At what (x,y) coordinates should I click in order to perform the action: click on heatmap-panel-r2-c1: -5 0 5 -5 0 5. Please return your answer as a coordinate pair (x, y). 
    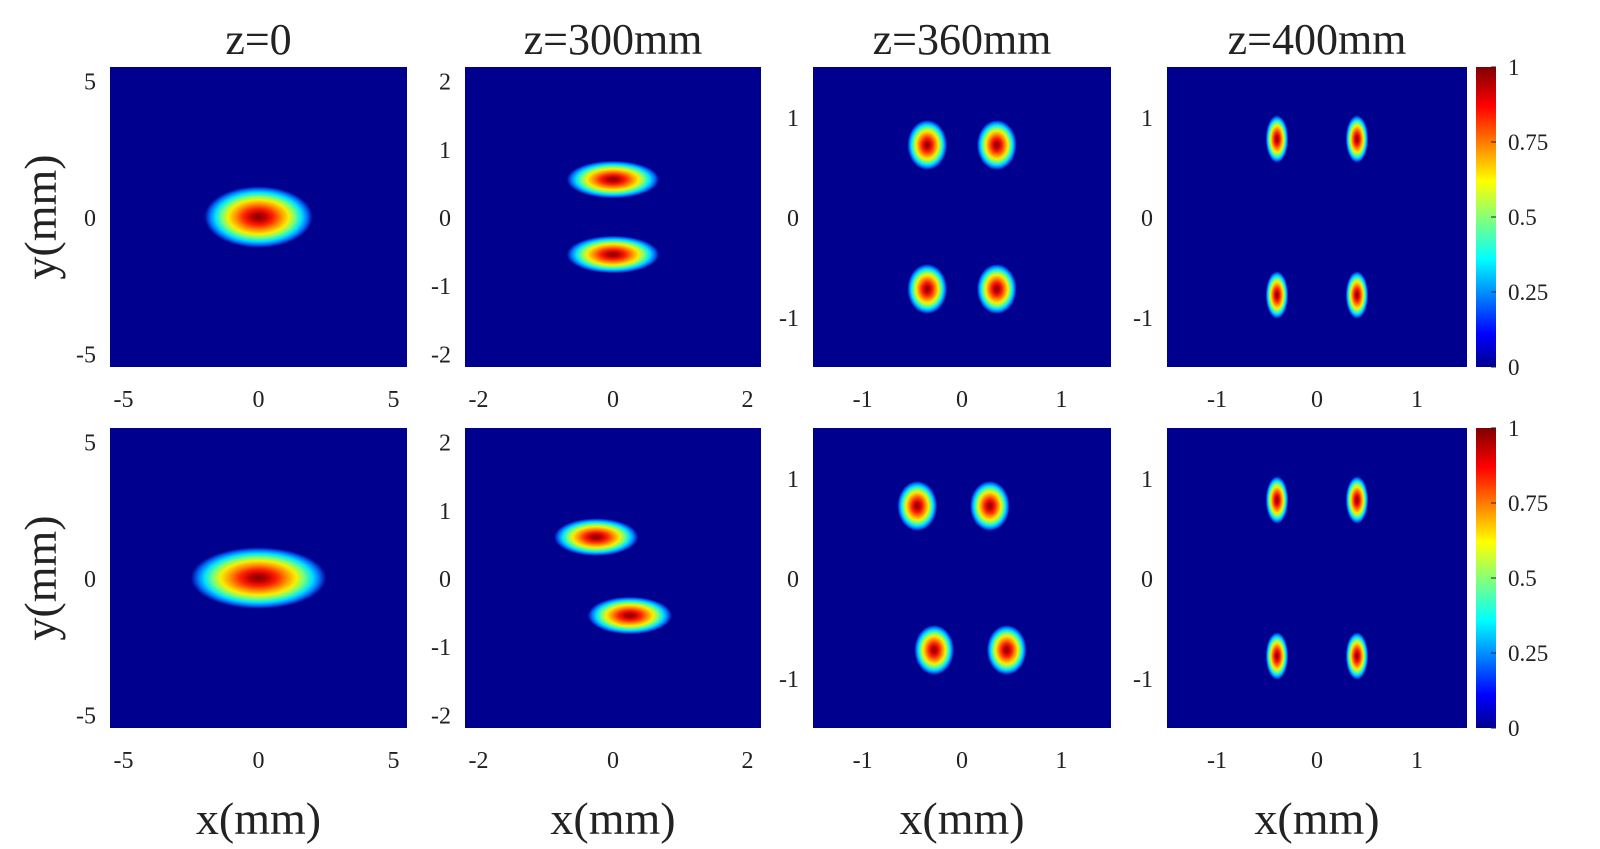
    Looking at the image, I should click on (241, 601).